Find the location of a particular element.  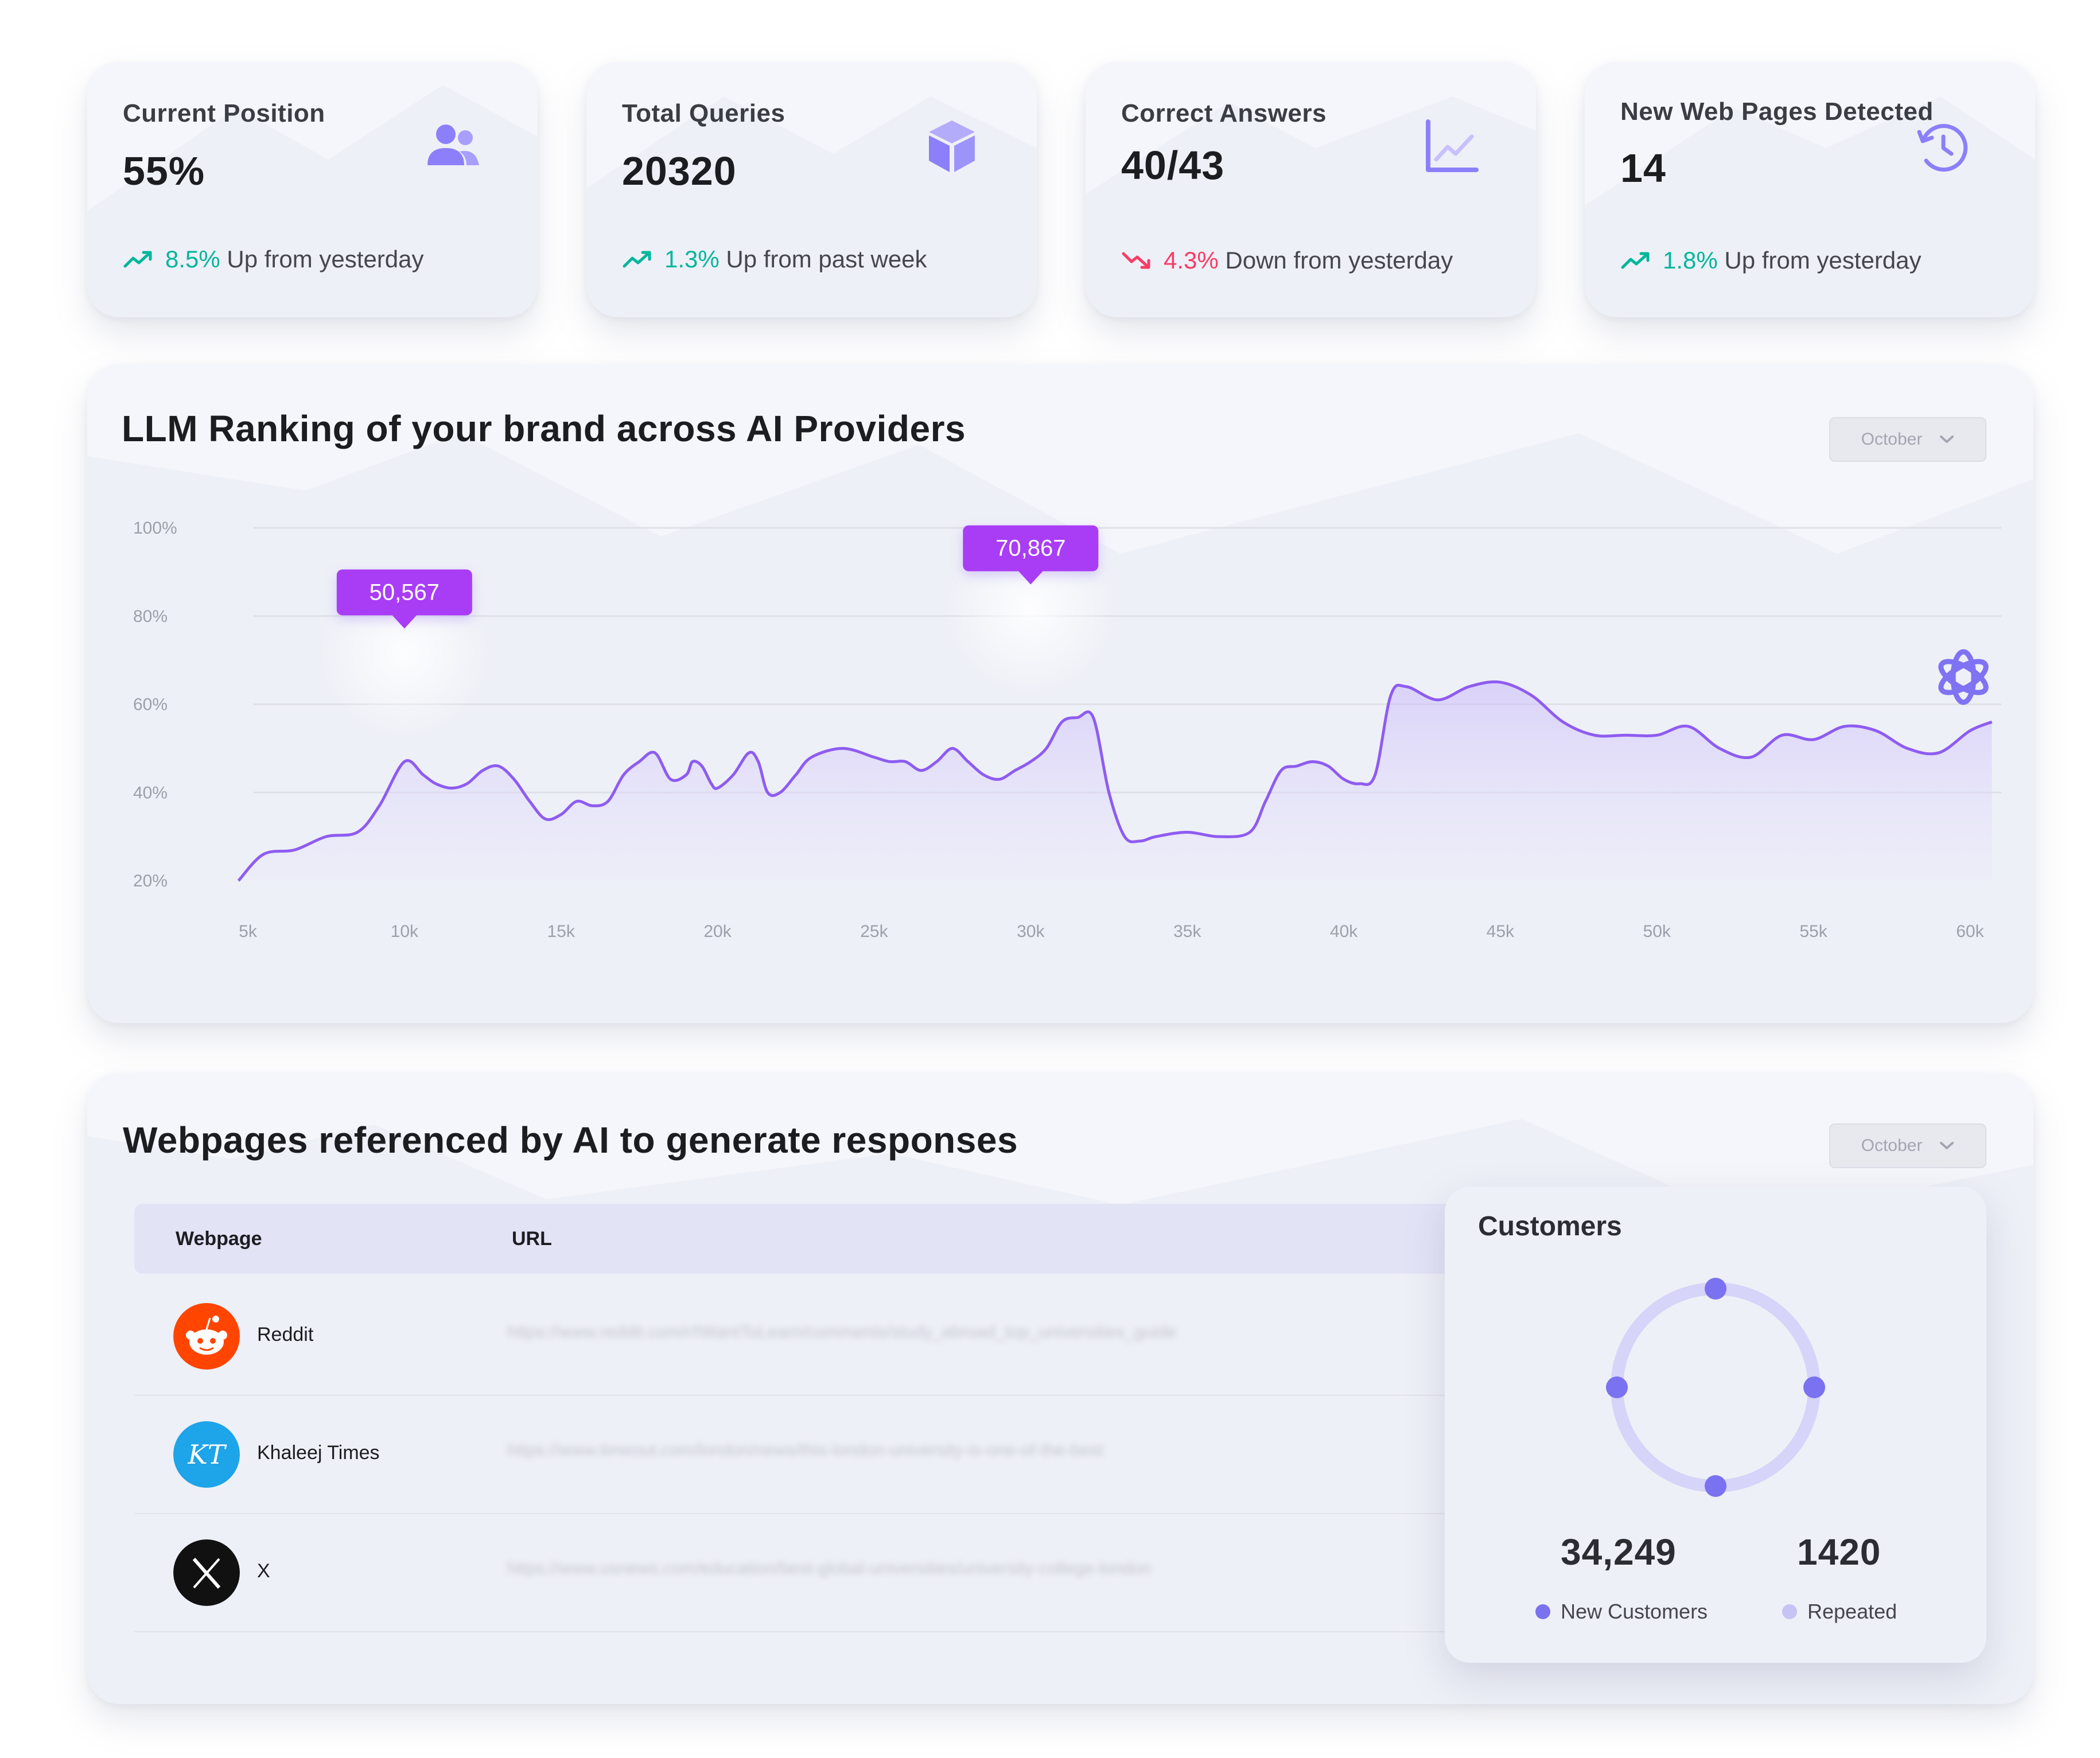

y-tick-label: 80% is located at coordinates (150, 616).